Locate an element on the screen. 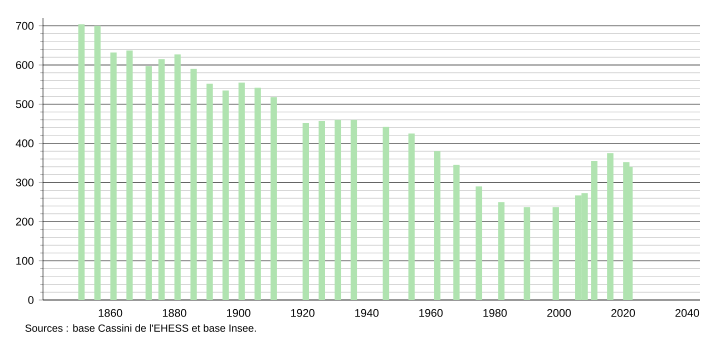  x-tick-label: 1960 is located at coordinates (431, 313).